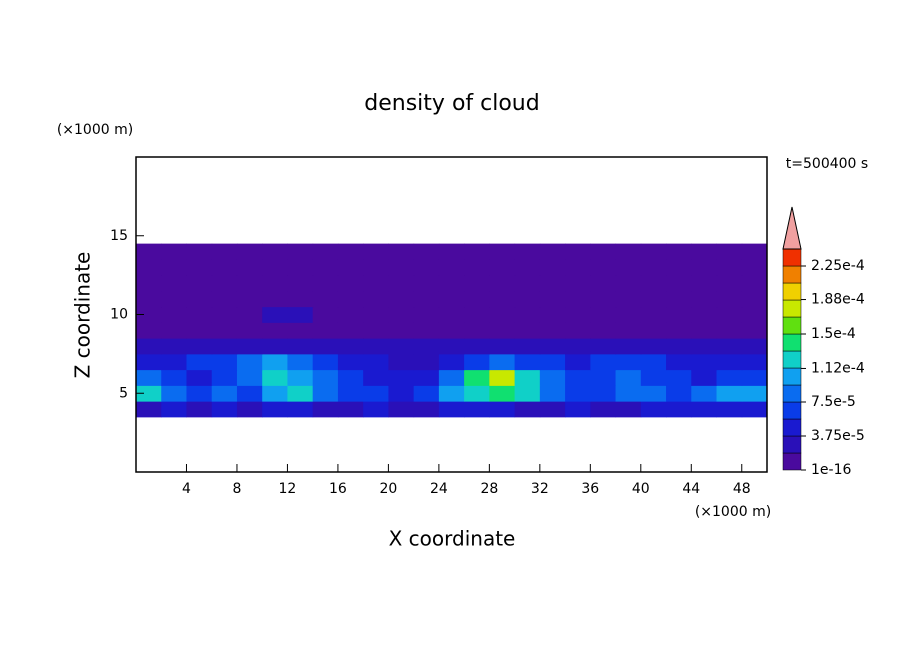  I want to click on x-tick-label: 28, so click(489, 489).